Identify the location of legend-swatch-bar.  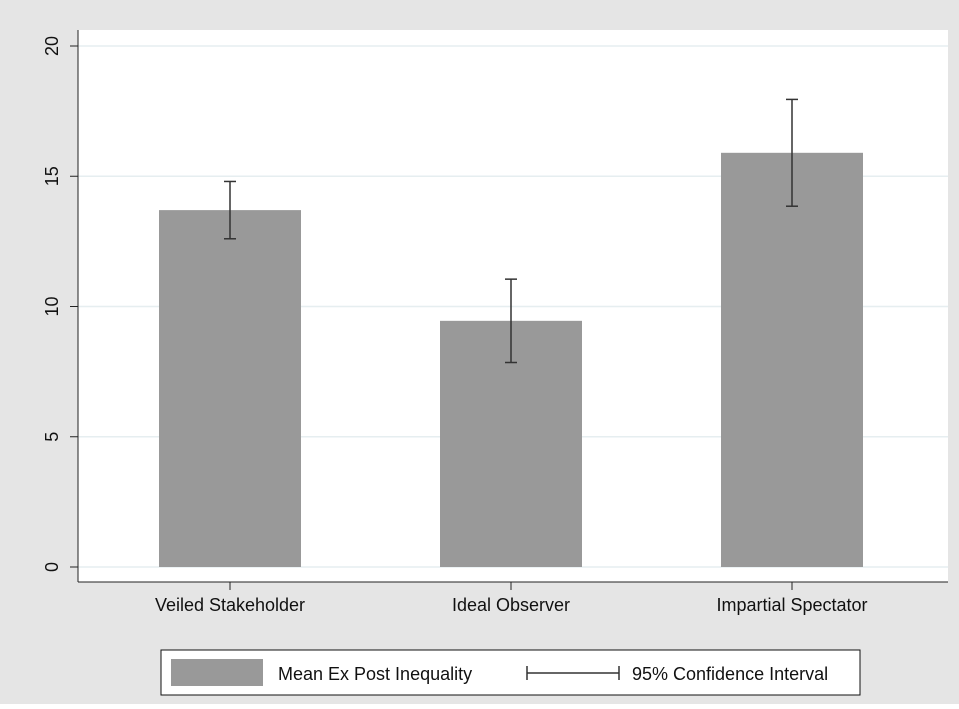
(217, 672).